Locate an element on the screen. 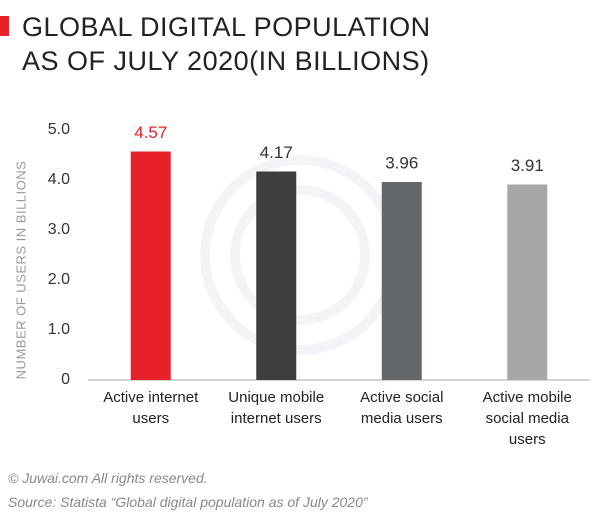  x-tick-label: Unique mobile internet users is located at coordinates (276, 408).